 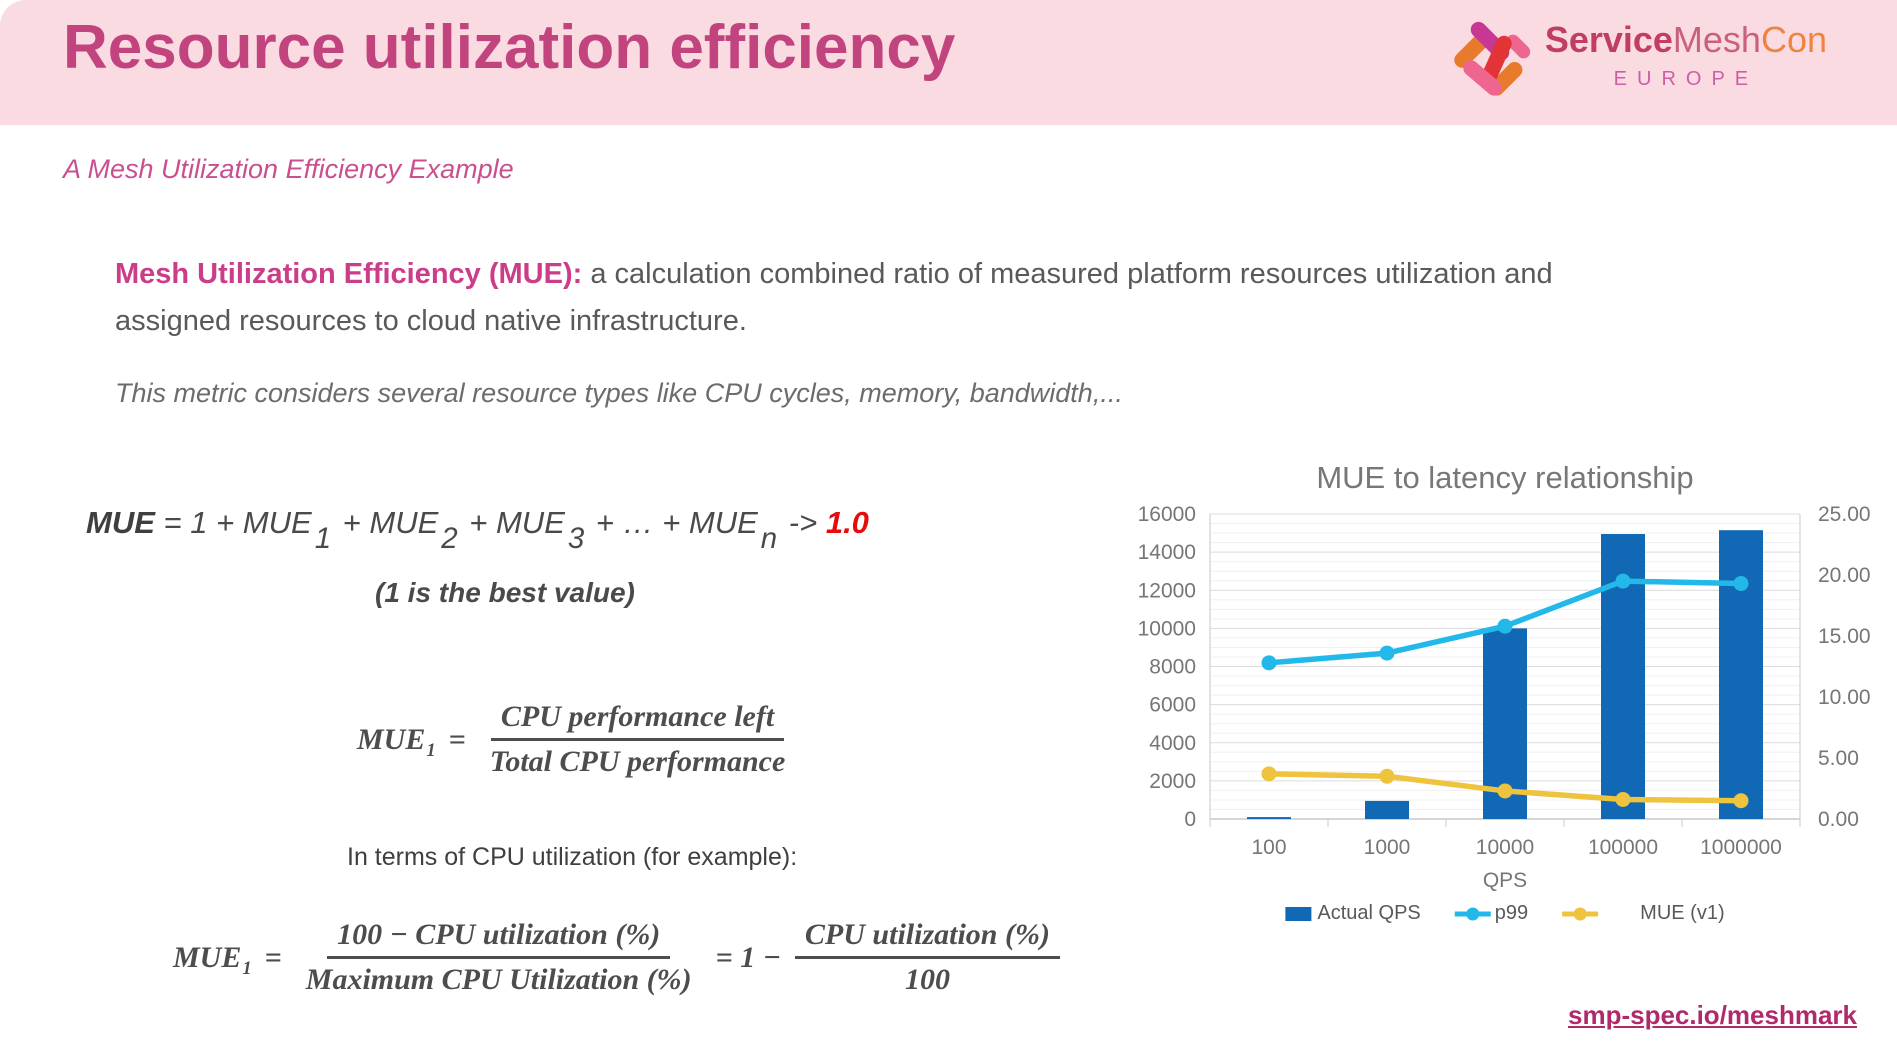 What do you see at coordinates (1298, 914) in the screenshot?
I see `legend-swatch` at bounding box center [1298, 914].